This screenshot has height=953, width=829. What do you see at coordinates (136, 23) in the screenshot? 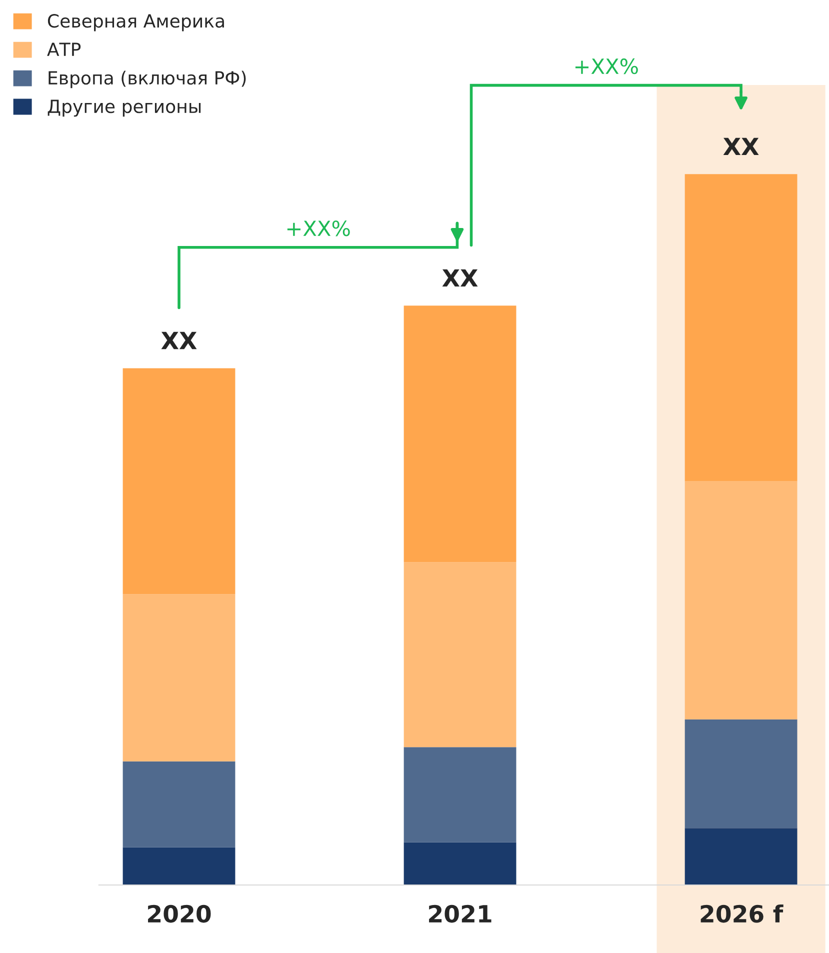
I see `legend-label: Северная Америка` at bounding box center [136, 23].